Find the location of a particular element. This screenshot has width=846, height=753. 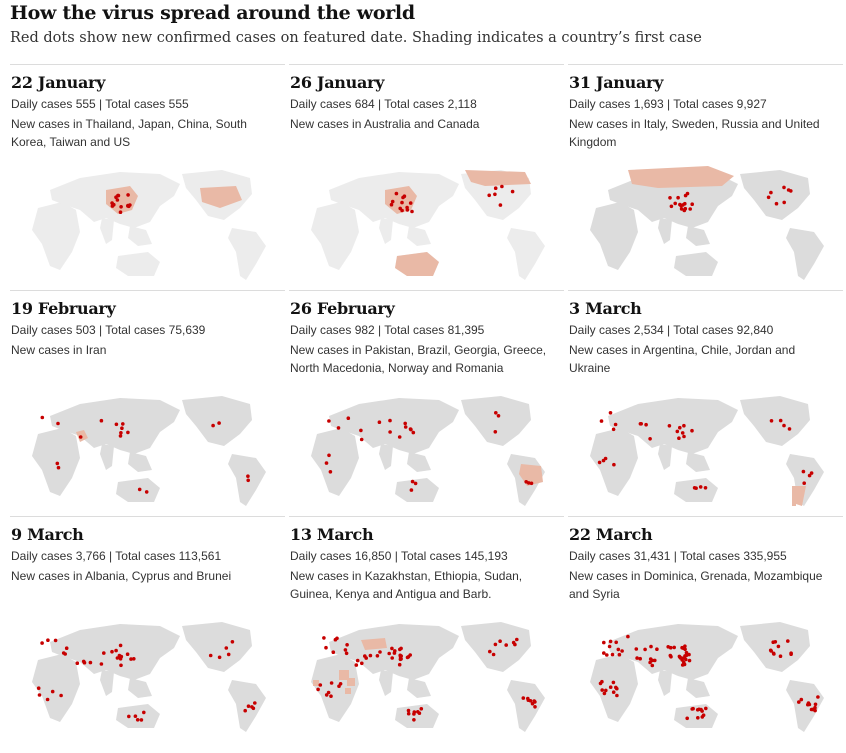

panel-date: 26 January is located at coordinates (337, 82).